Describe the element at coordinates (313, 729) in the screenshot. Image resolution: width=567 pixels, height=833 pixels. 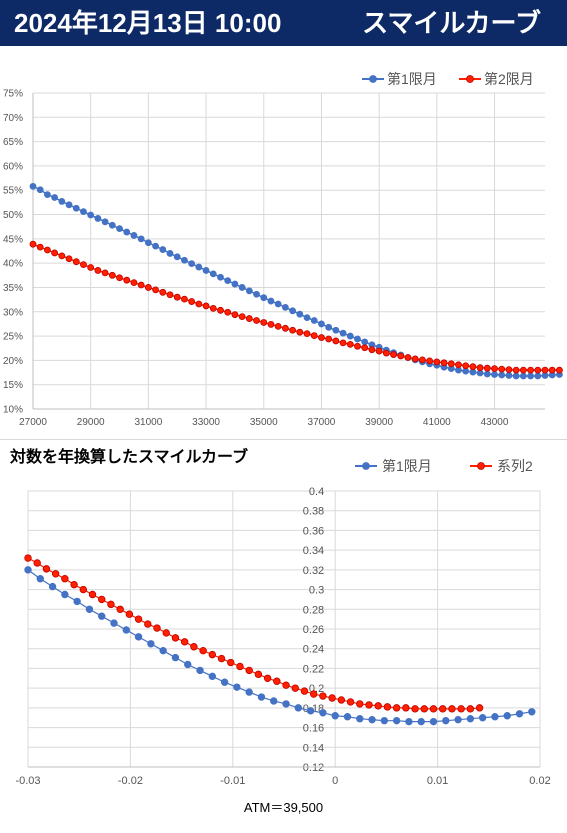
I see `y-tick-label: 0.16` at that location.